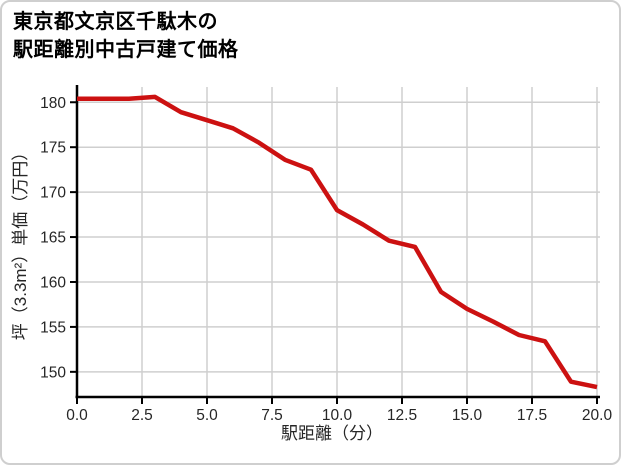 The width and height of the screenshot is (621, 465). What do you see at coordinates (115, 22) in the screenshot?
I see `chart-title-line1: 東京都文京区千駄木の` at bounding box center [115, 22].